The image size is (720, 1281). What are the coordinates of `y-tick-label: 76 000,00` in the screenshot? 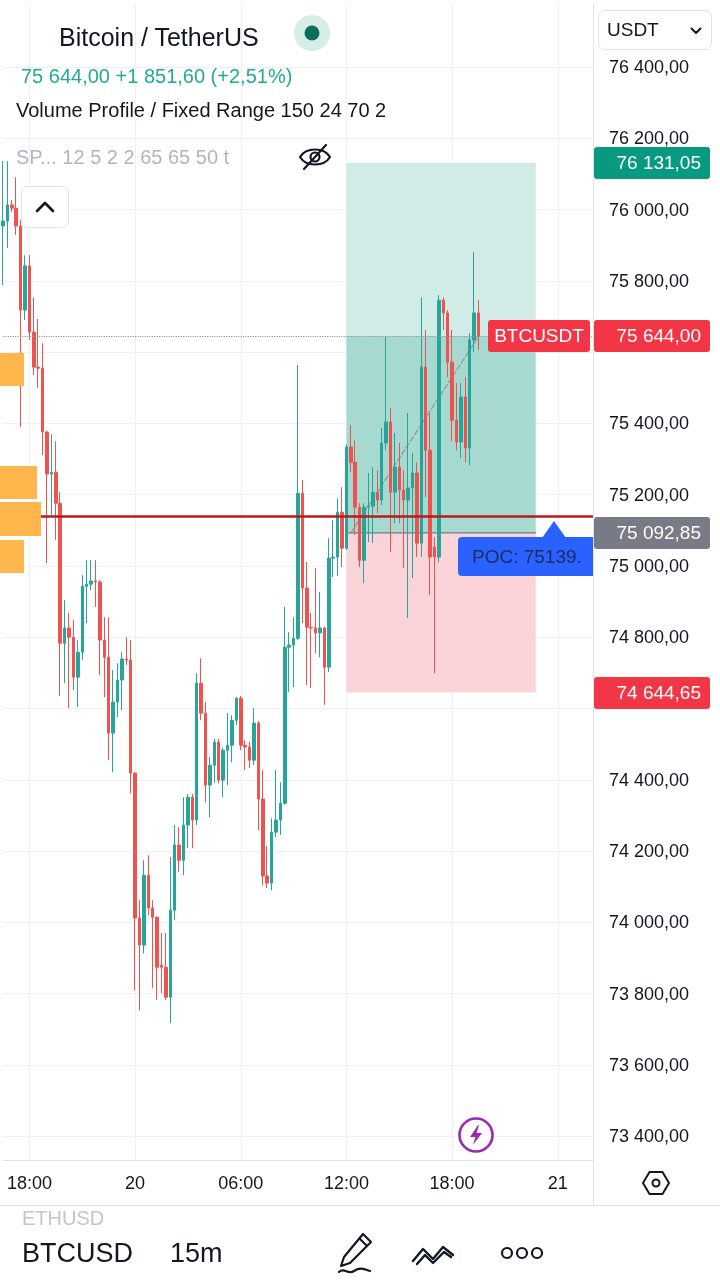 It's located at (649, 209).